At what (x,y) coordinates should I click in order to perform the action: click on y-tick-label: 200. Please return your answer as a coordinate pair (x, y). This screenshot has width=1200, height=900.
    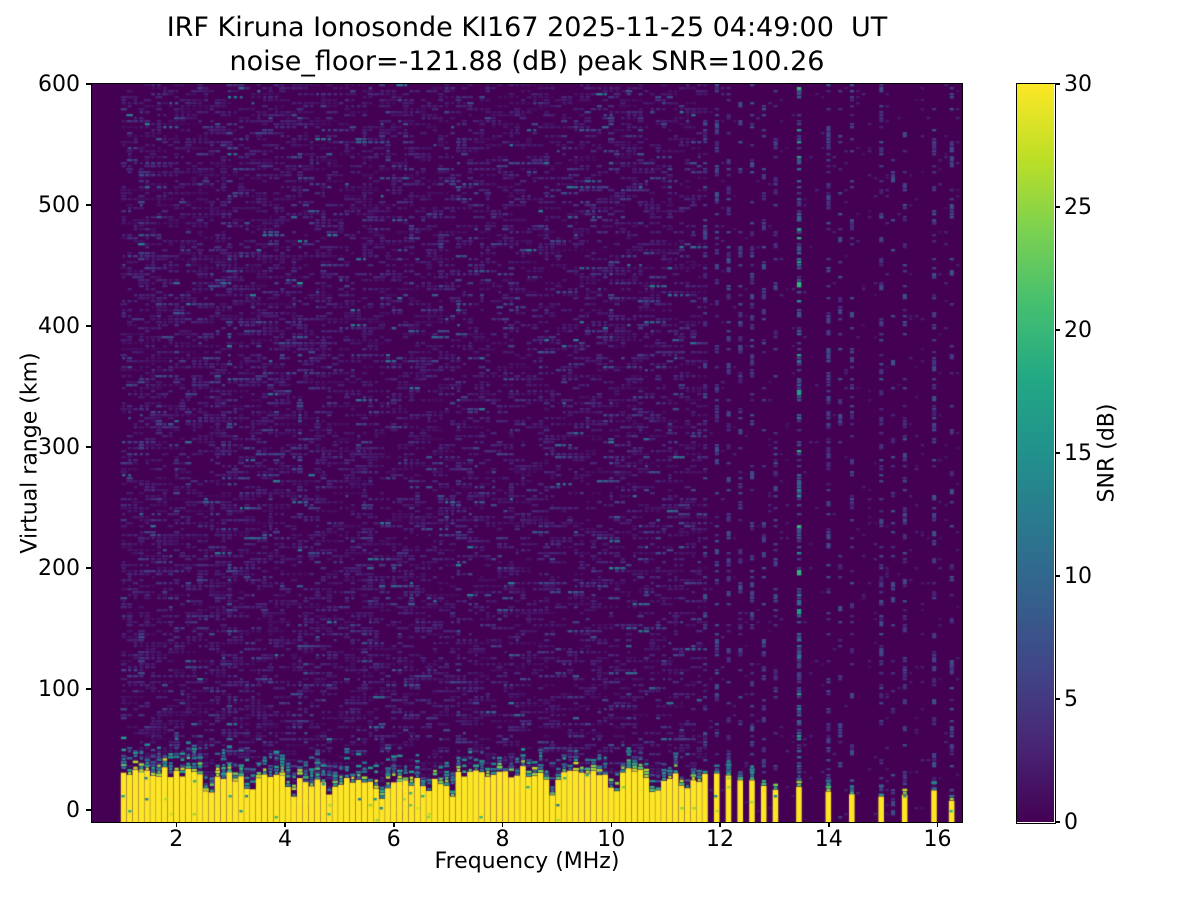
    Looking at the image, I should click on (59, 568).